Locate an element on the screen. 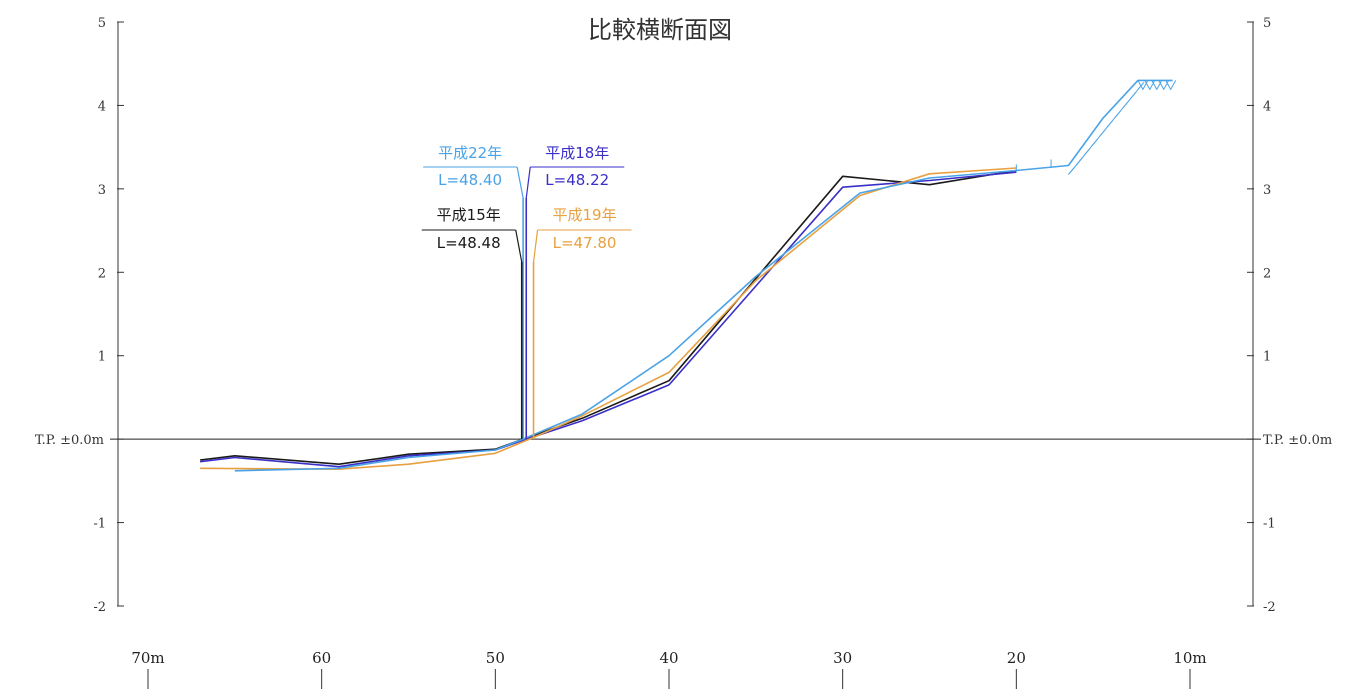  annotation-平成15年: 平成15年 L=48.48 is located at coordinates (472, 323).